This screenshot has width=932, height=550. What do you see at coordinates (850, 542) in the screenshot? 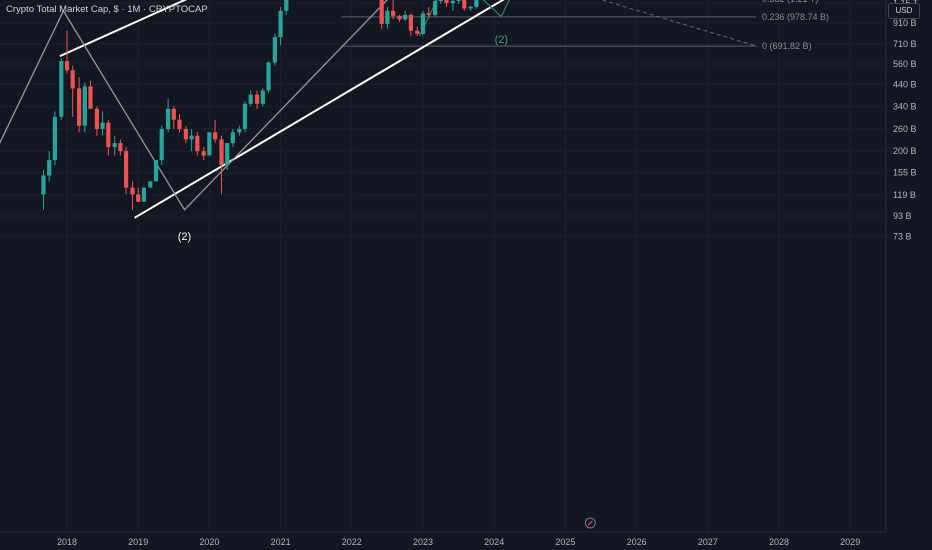
I see `x-tick-label: 2029` at bounding box center [850, 542].